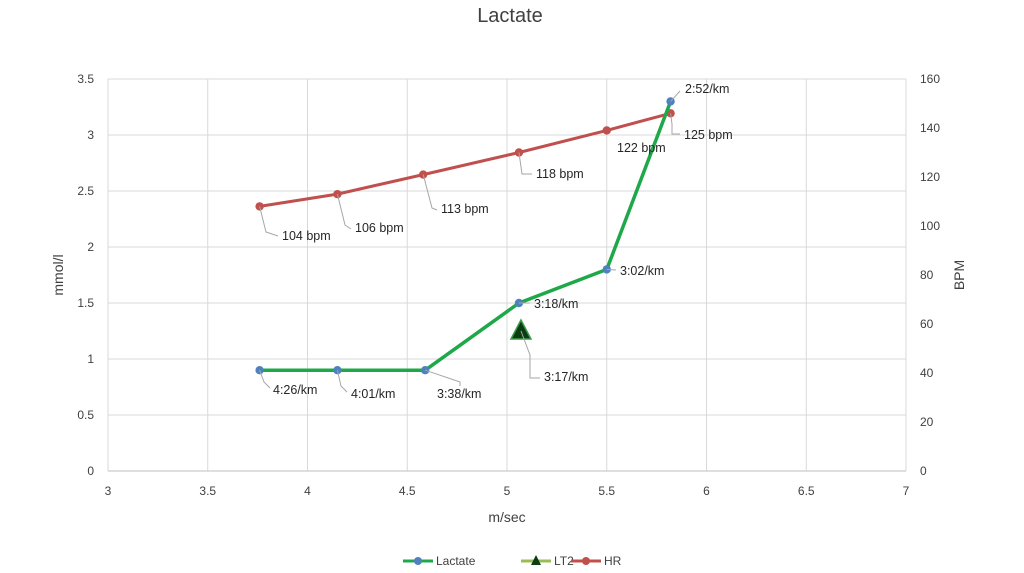 Image resolution: width=1024 pixels, height=573 pixels. What do you see at coordinates (306, 236) in the screenshot?
I see `data-label-hr: 104 bpm` at bounding box center [306, 236].